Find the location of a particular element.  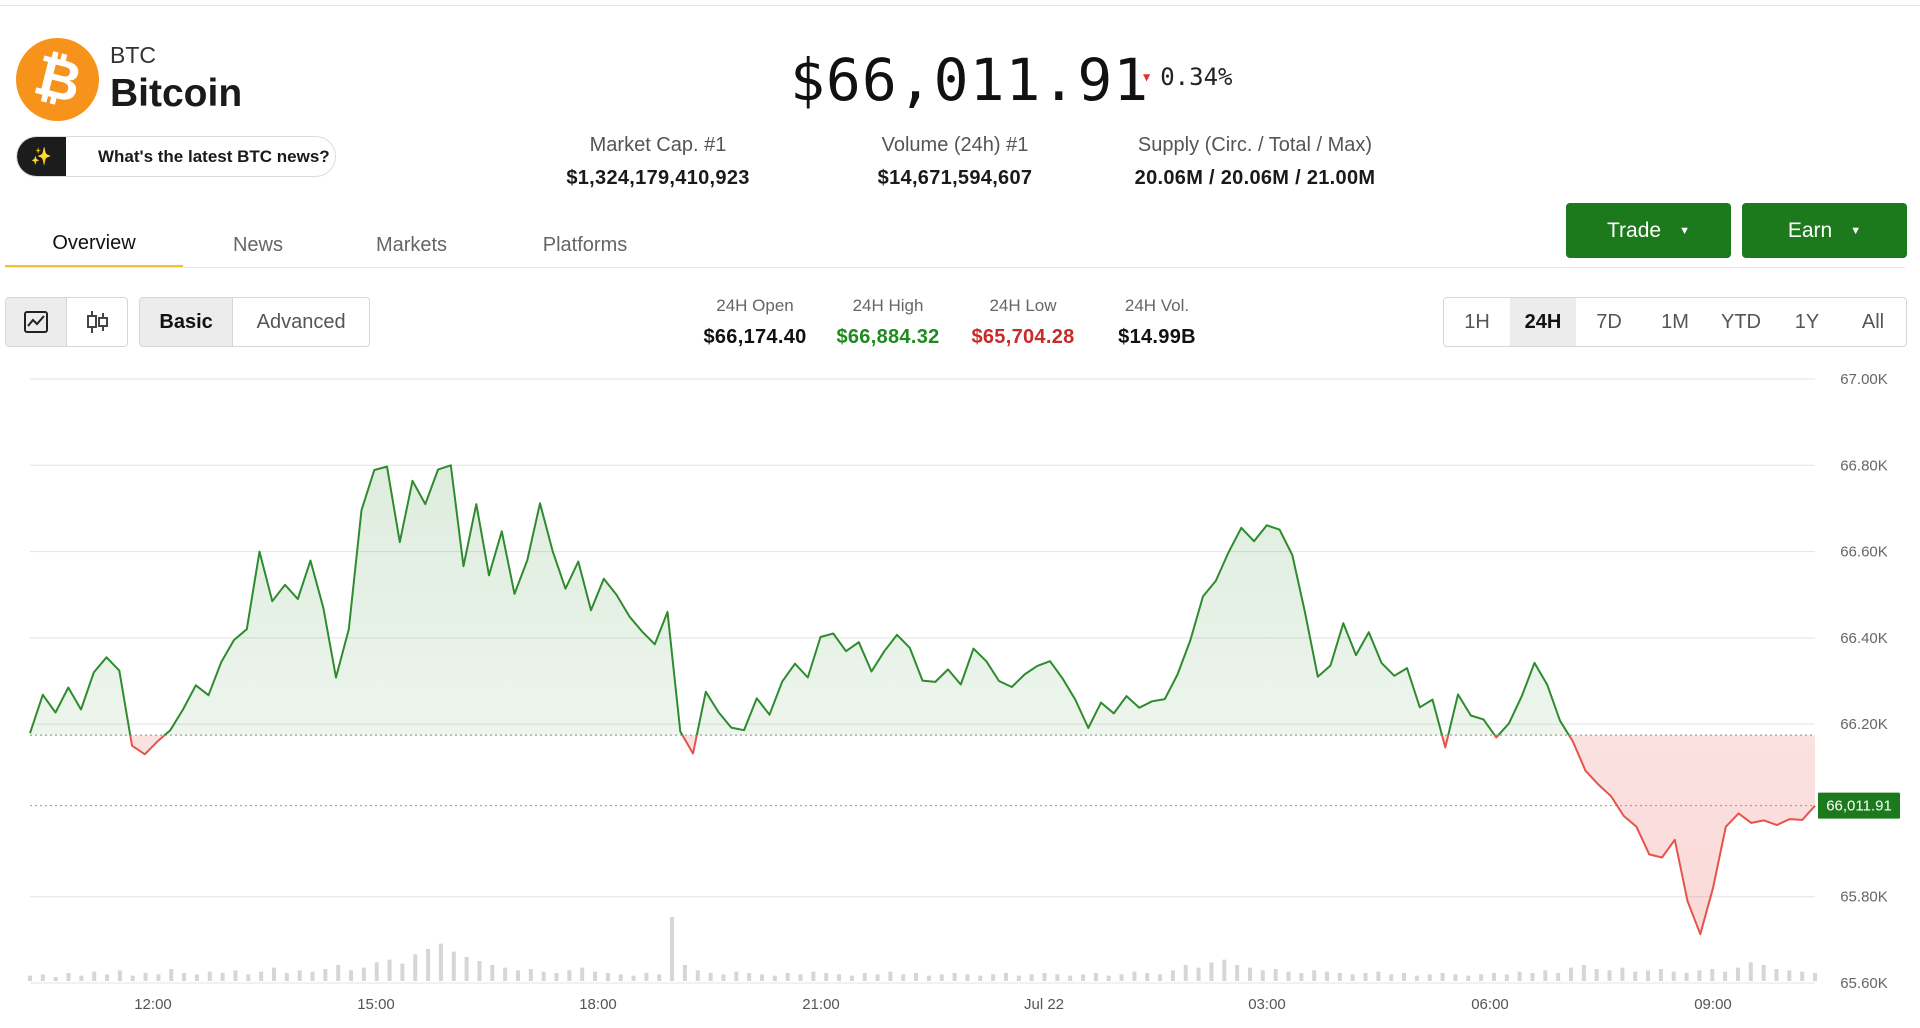

time-range-selector: 1H 24H 7D 1M YTD 1Y All is located at coordinates (1675, 322).